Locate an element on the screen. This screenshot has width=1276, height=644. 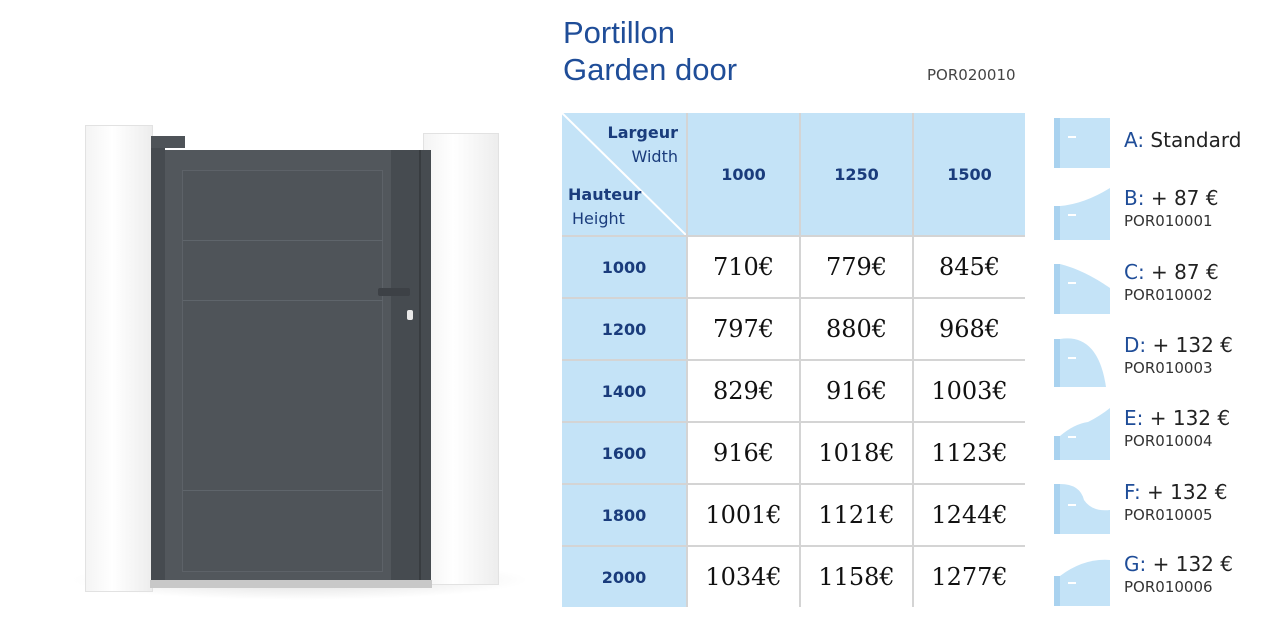
option-code: POR010005 is located at coordinates (1168, 515).